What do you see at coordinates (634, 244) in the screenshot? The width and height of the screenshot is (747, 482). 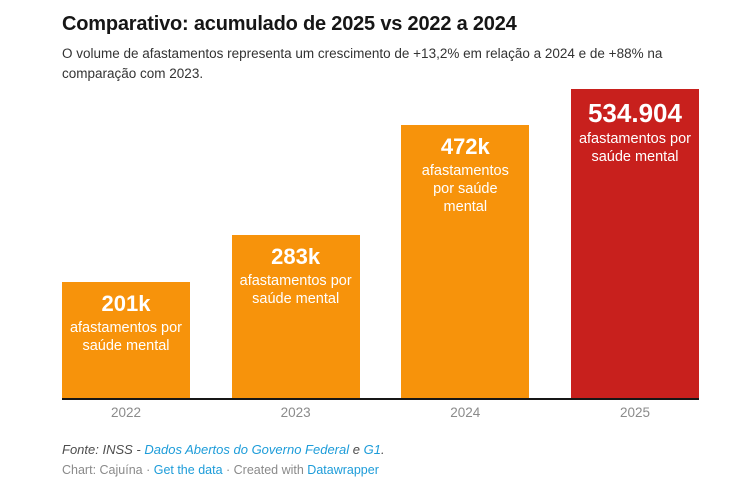 I see `bar-2025: 534.904 afastamentos por saúde mental` at bounding box center [634, 244].